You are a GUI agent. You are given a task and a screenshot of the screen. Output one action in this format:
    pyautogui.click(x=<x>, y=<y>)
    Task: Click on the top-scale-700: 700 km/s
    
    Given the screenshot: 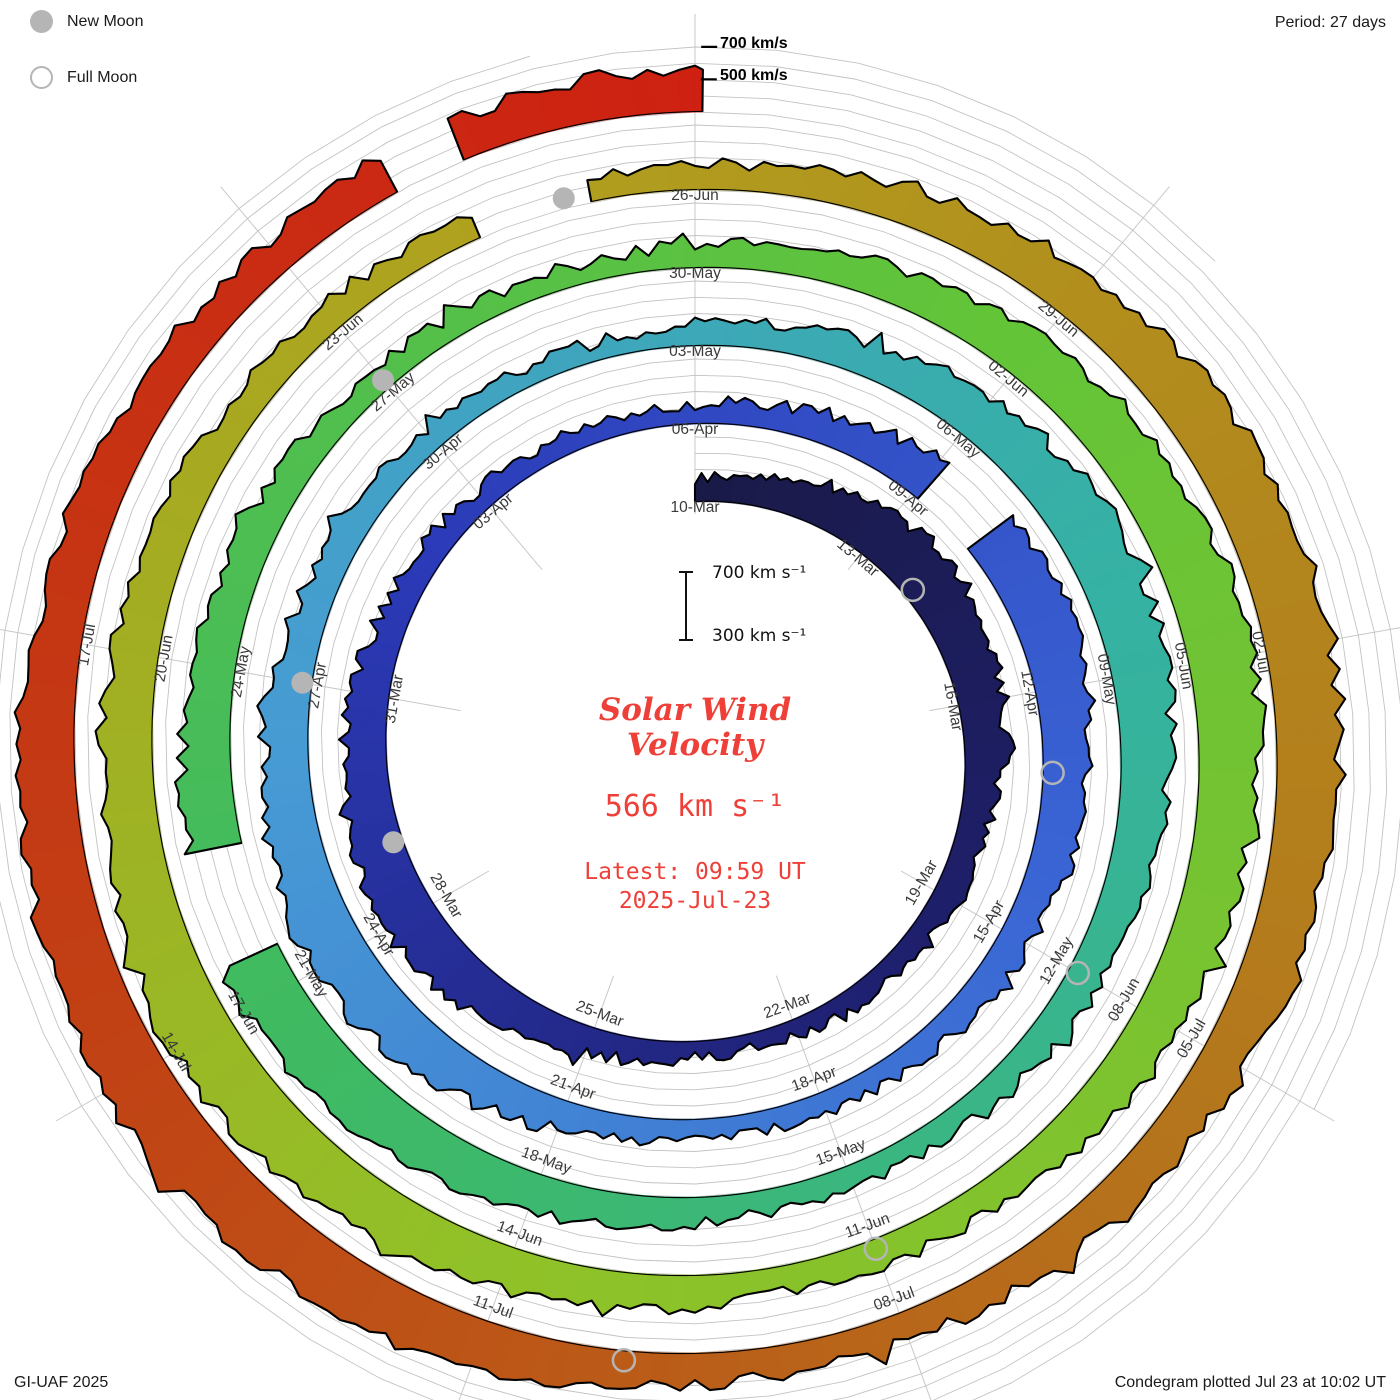 What is the action you would take?
    pyautogui.click(x=754, y=43)
    